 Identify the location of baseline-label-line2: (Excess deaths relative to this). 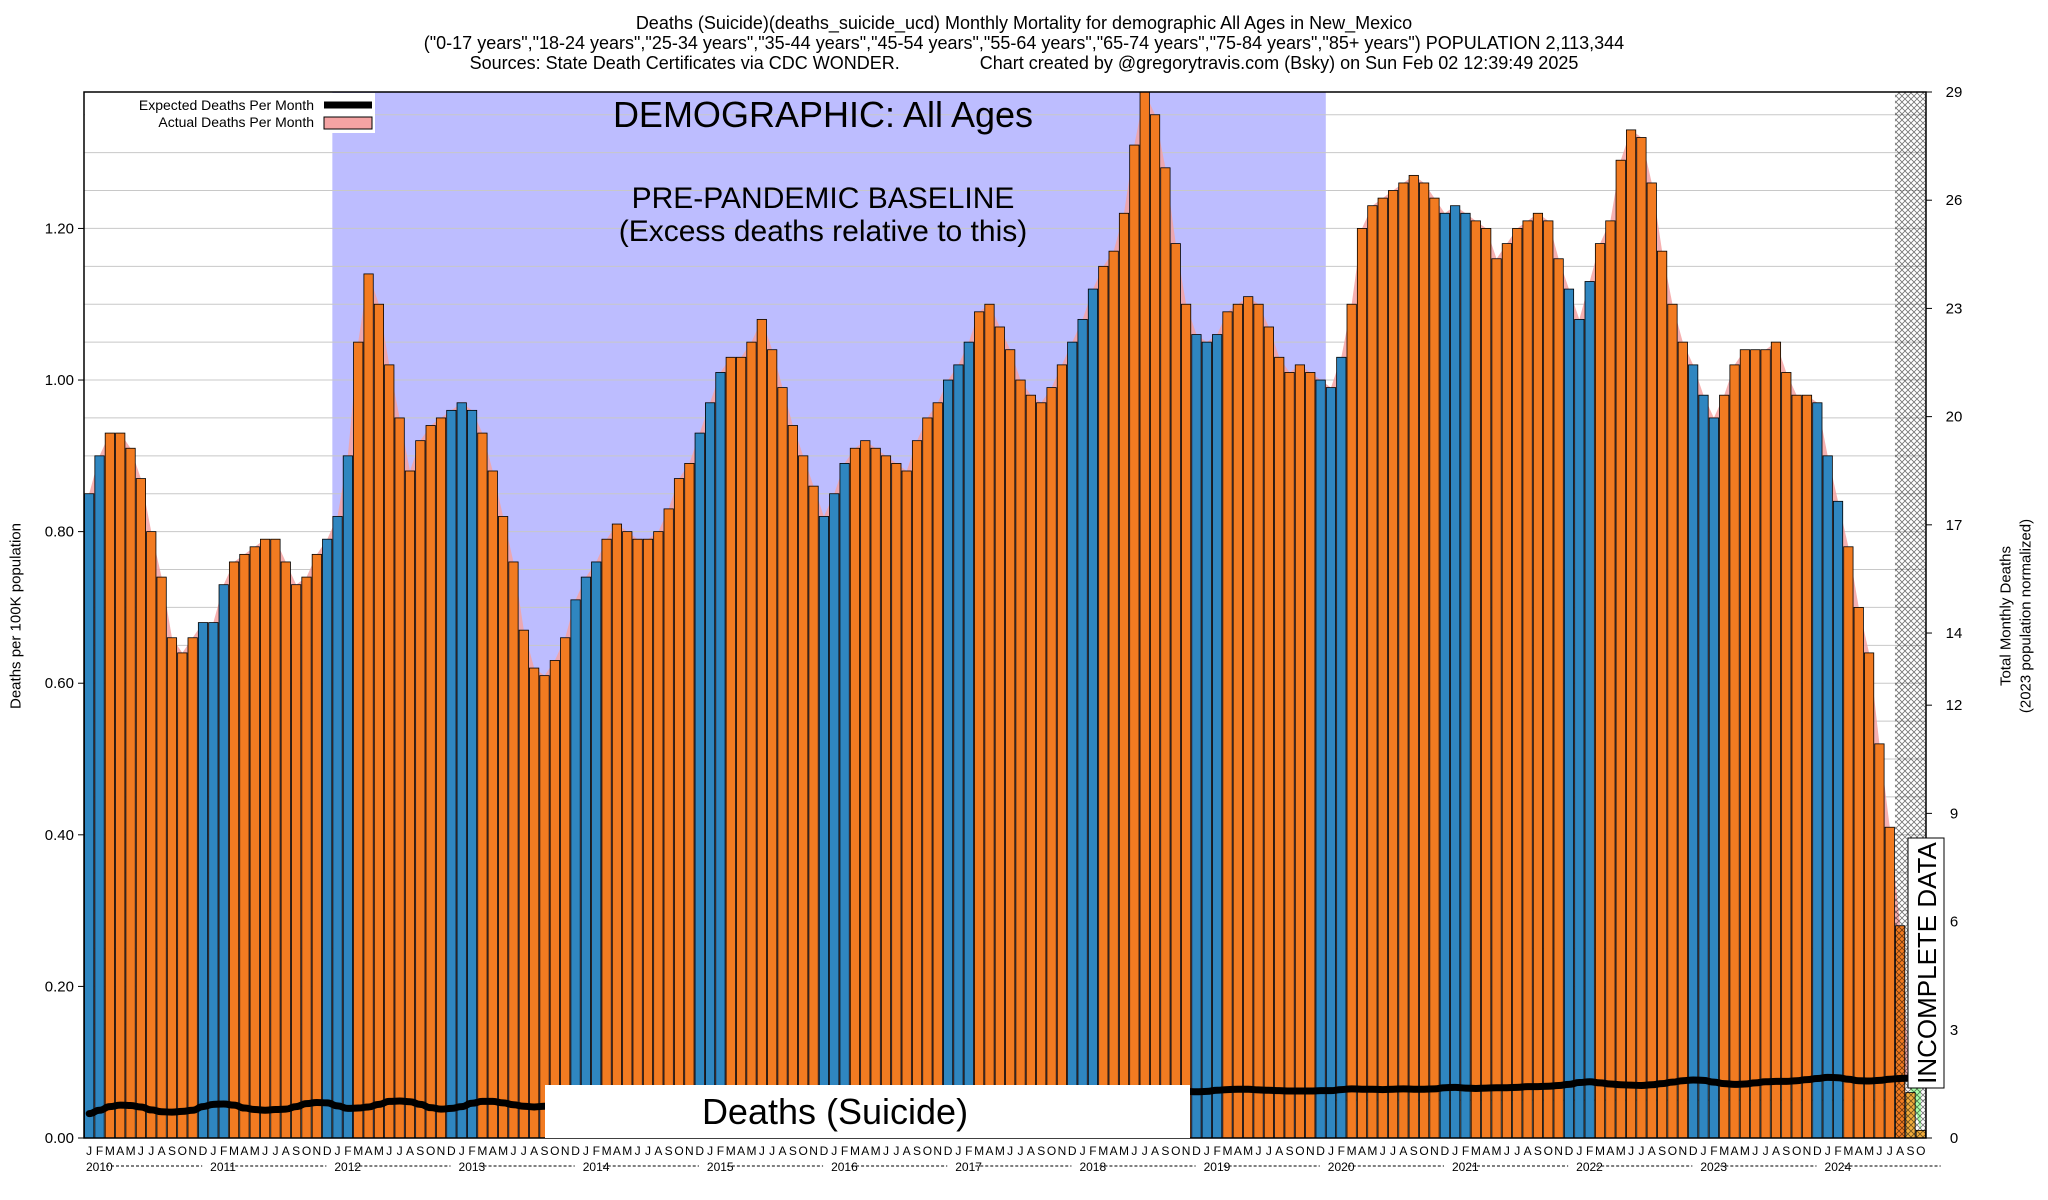
(823, 231).